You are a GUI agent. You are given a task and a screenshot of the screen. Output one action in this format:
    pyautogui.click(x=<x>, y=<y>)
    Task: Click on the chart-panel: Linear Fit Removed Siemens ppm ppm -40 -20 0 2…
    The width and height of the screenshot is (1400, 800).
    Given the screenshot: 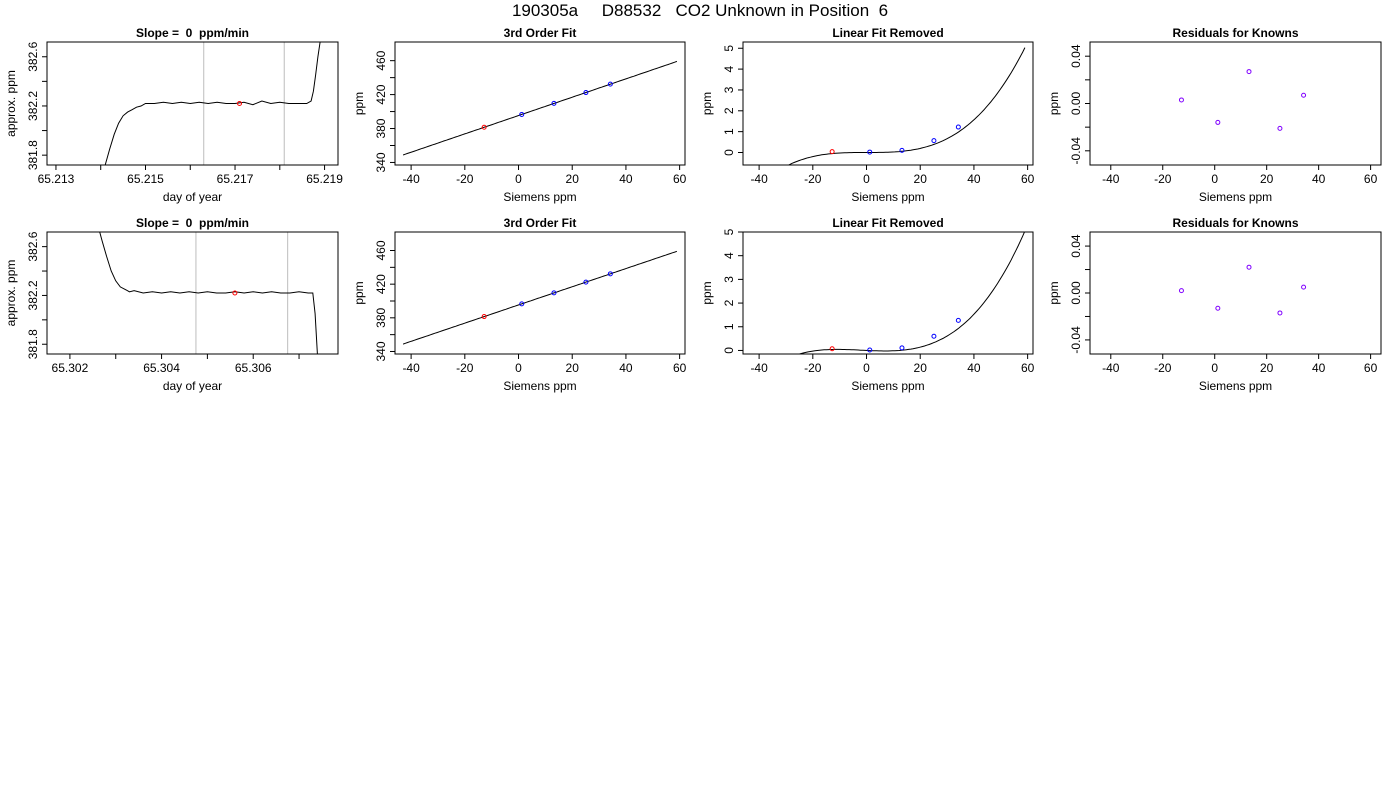 What is the action you would take?
    pyautogui.click(x=867, y=115)
    